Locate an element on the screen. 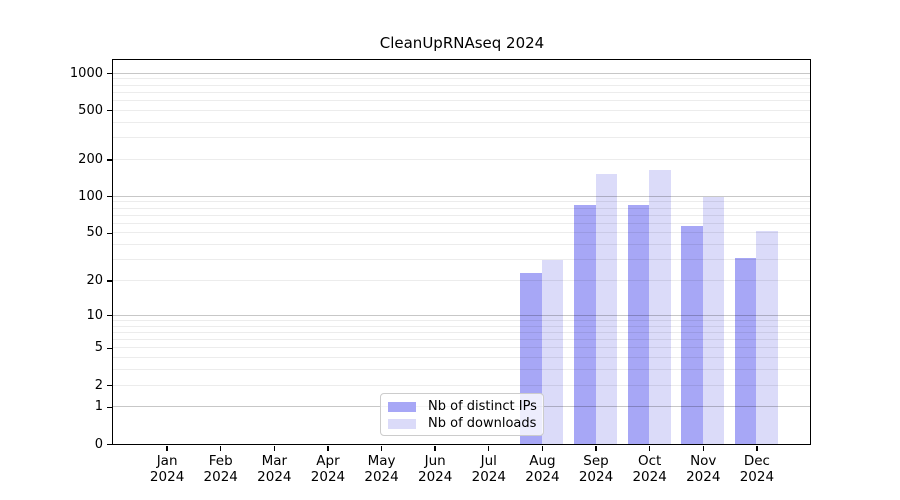  x-tick-year-mar: 2024 is located at coordinates (274, 476).